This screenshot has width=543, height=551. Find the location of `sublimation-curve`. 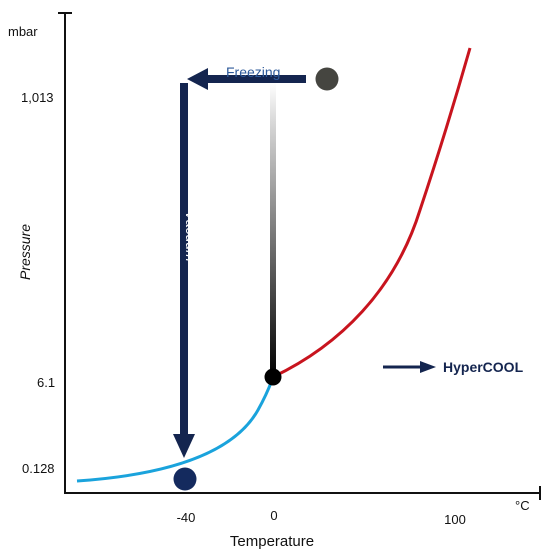

sublimation-curve is located at coordinates (175, 429).